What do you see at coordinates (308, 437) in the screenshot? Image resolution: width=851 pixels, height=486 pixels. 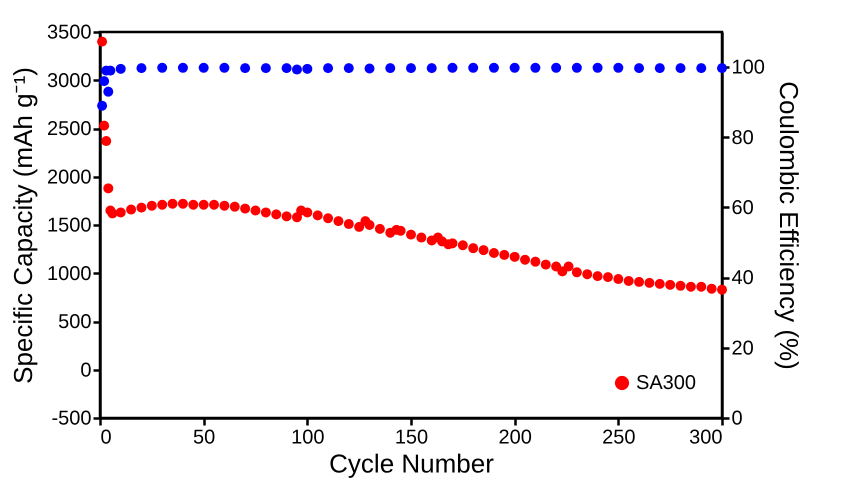 I see `x-tick-label: 100` at bounding box center [308, 437].